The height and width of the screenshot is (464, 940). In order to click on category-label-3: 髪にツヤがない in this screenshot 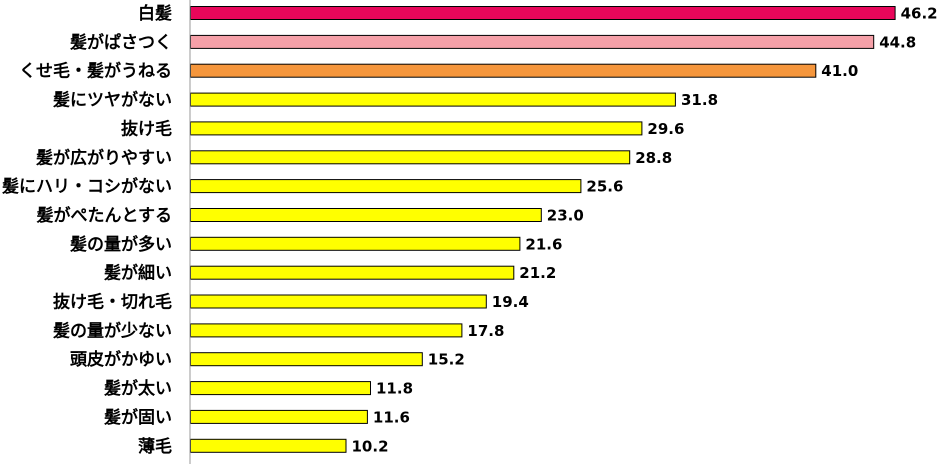, I will do `click(112, 100)`.